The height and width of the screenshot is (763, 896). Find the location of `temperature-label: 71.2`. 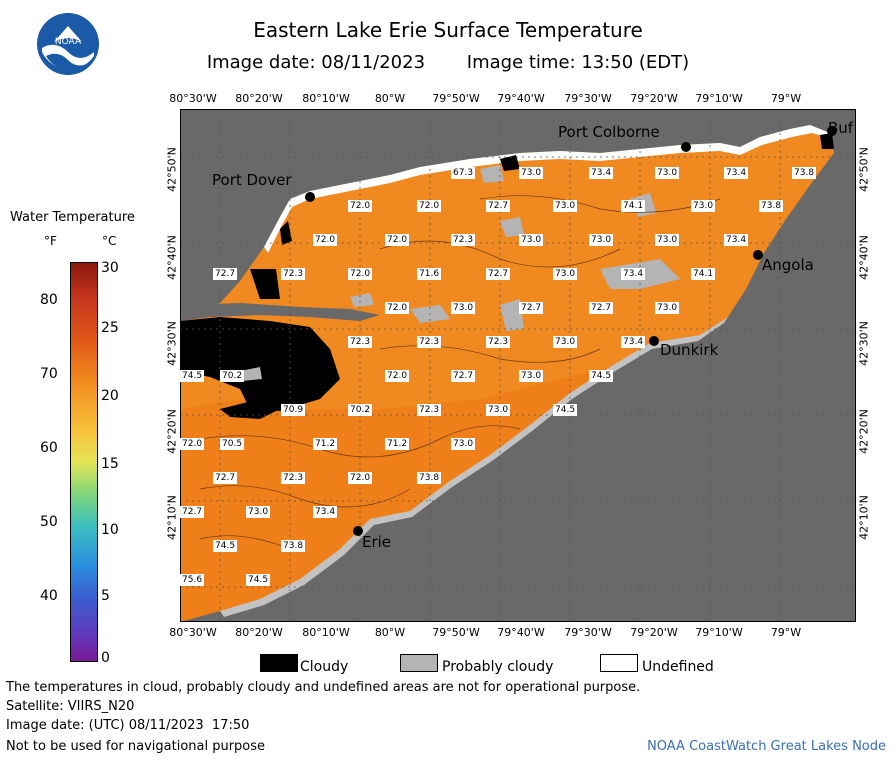

temperature-label: 71.2 is located at coordinates (397, 444).